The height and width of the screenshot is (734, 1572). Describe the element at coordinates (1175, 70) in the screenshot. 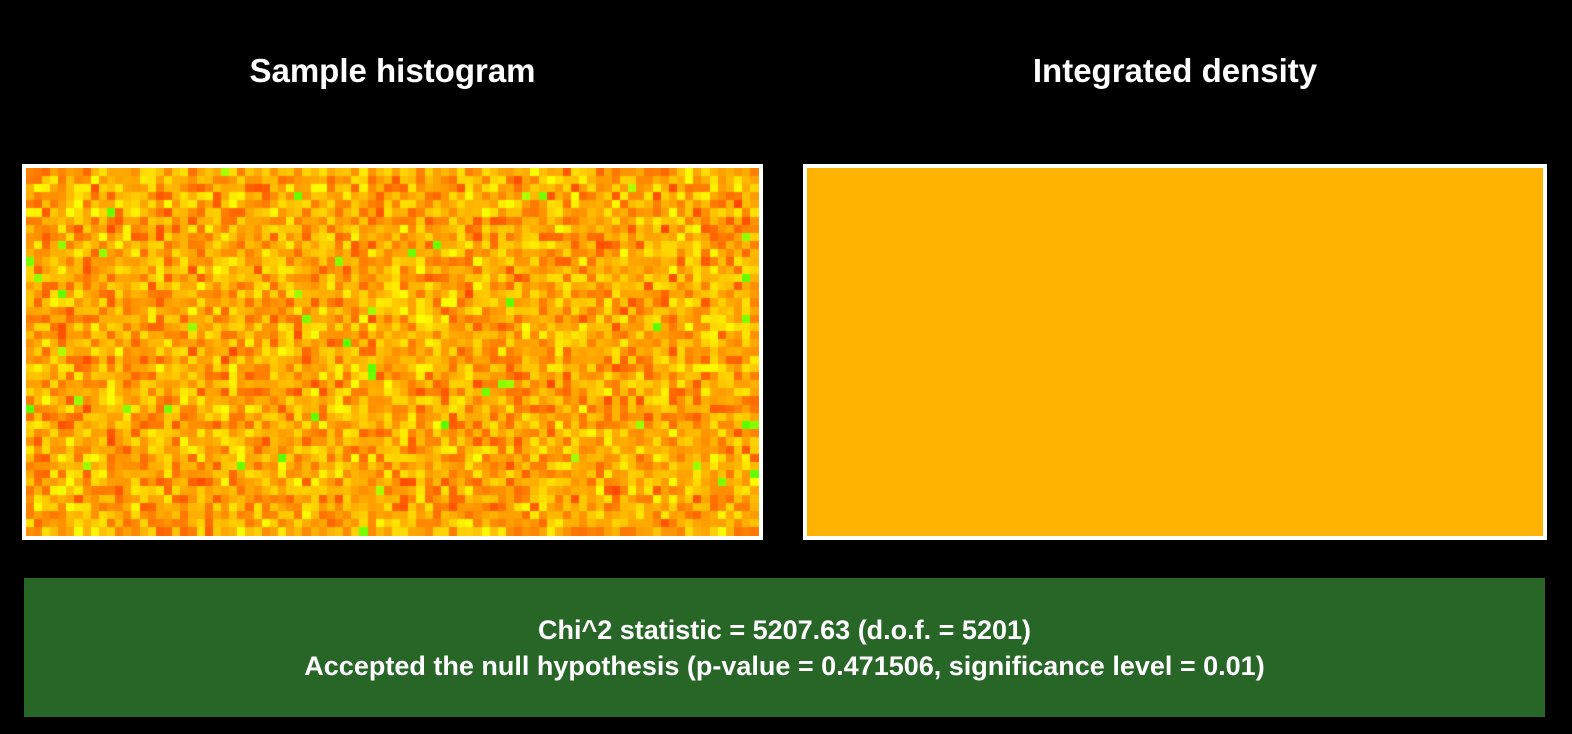

I see `integrated-density-title: Integrated density` at that location.